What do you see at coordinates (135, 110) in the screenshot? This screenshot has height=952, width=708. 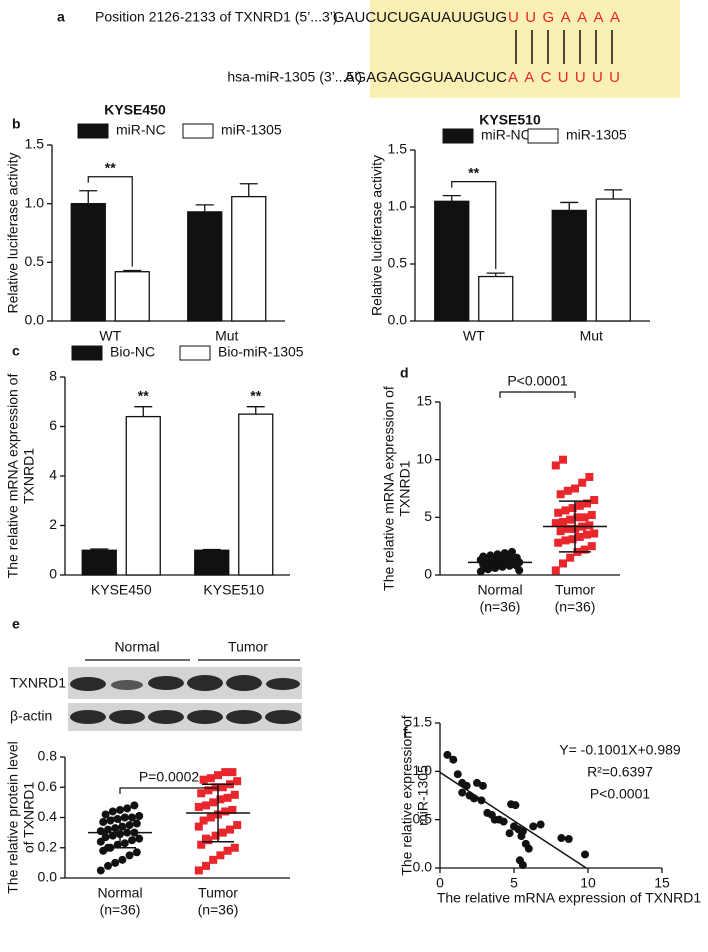 I see `chart-title: KYSE450` at bounding box center [135, 110].